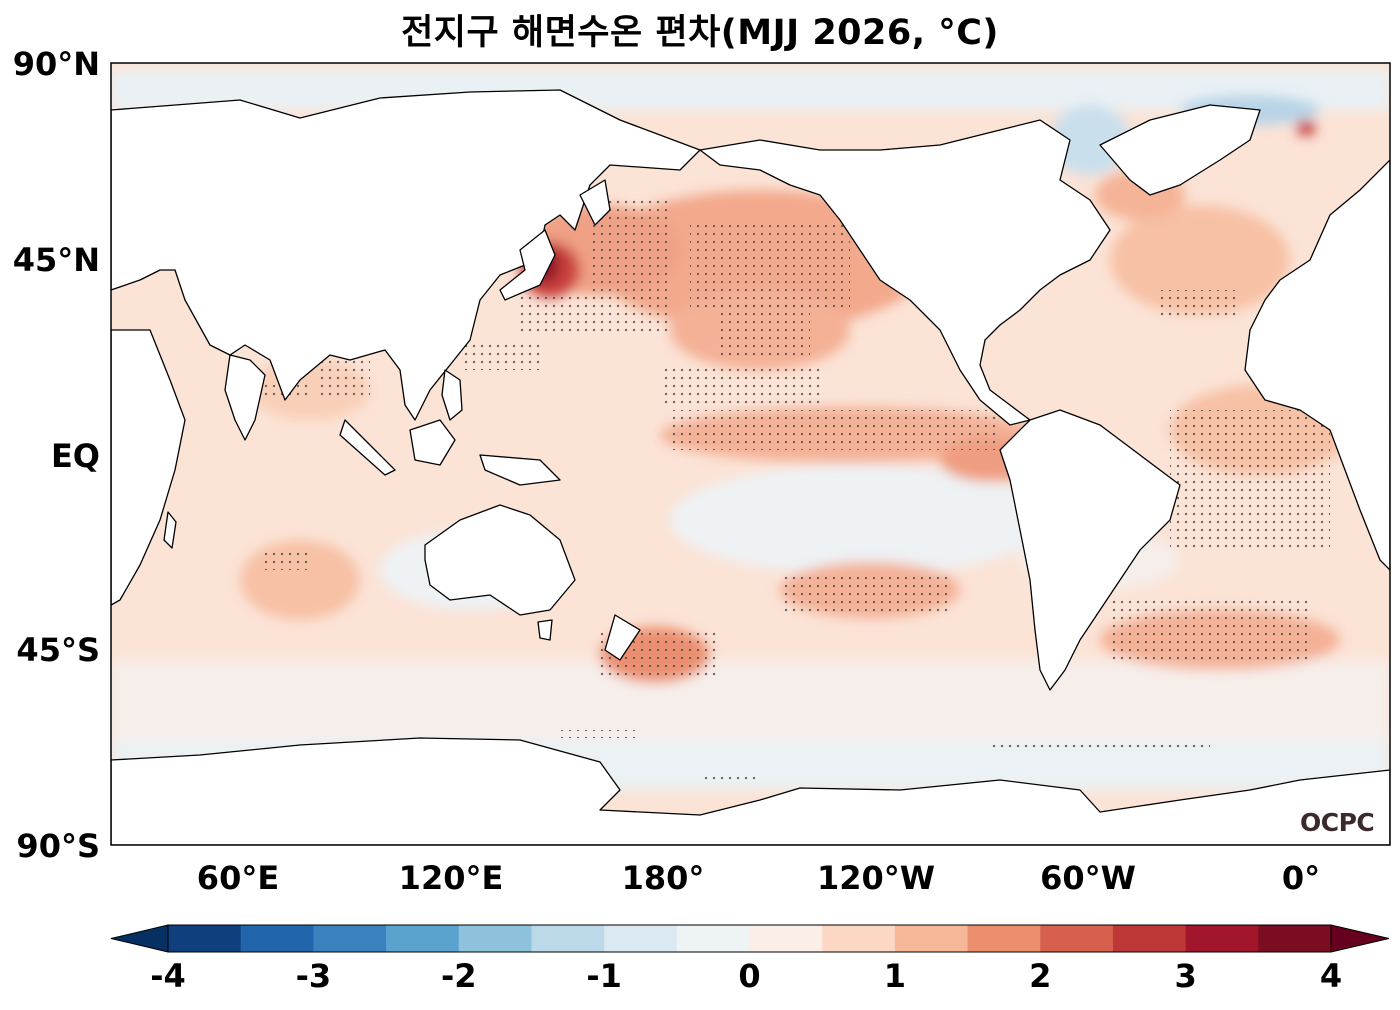 The height and width of the screenshot is (1010, 1400). Describe the element at coordinates (894, 976) in the screenshot. I see `colorbar-tick-label: 1` at that location.